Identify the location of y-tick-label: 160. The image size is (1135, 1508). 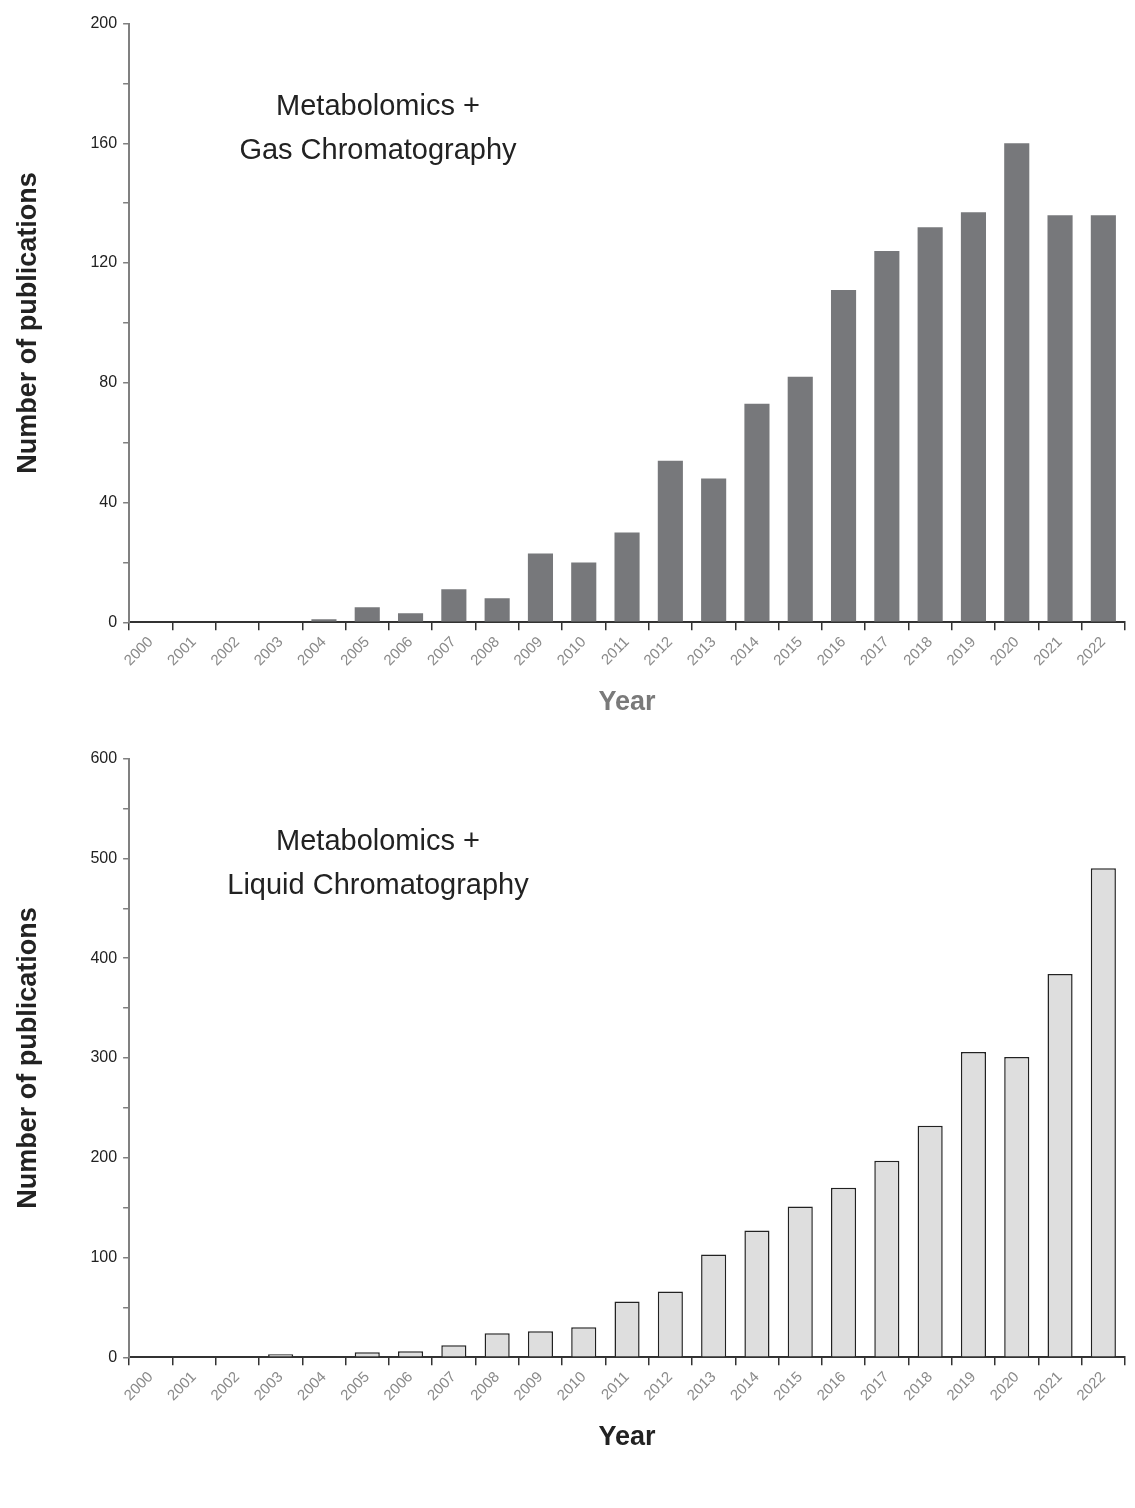
(104, 142).